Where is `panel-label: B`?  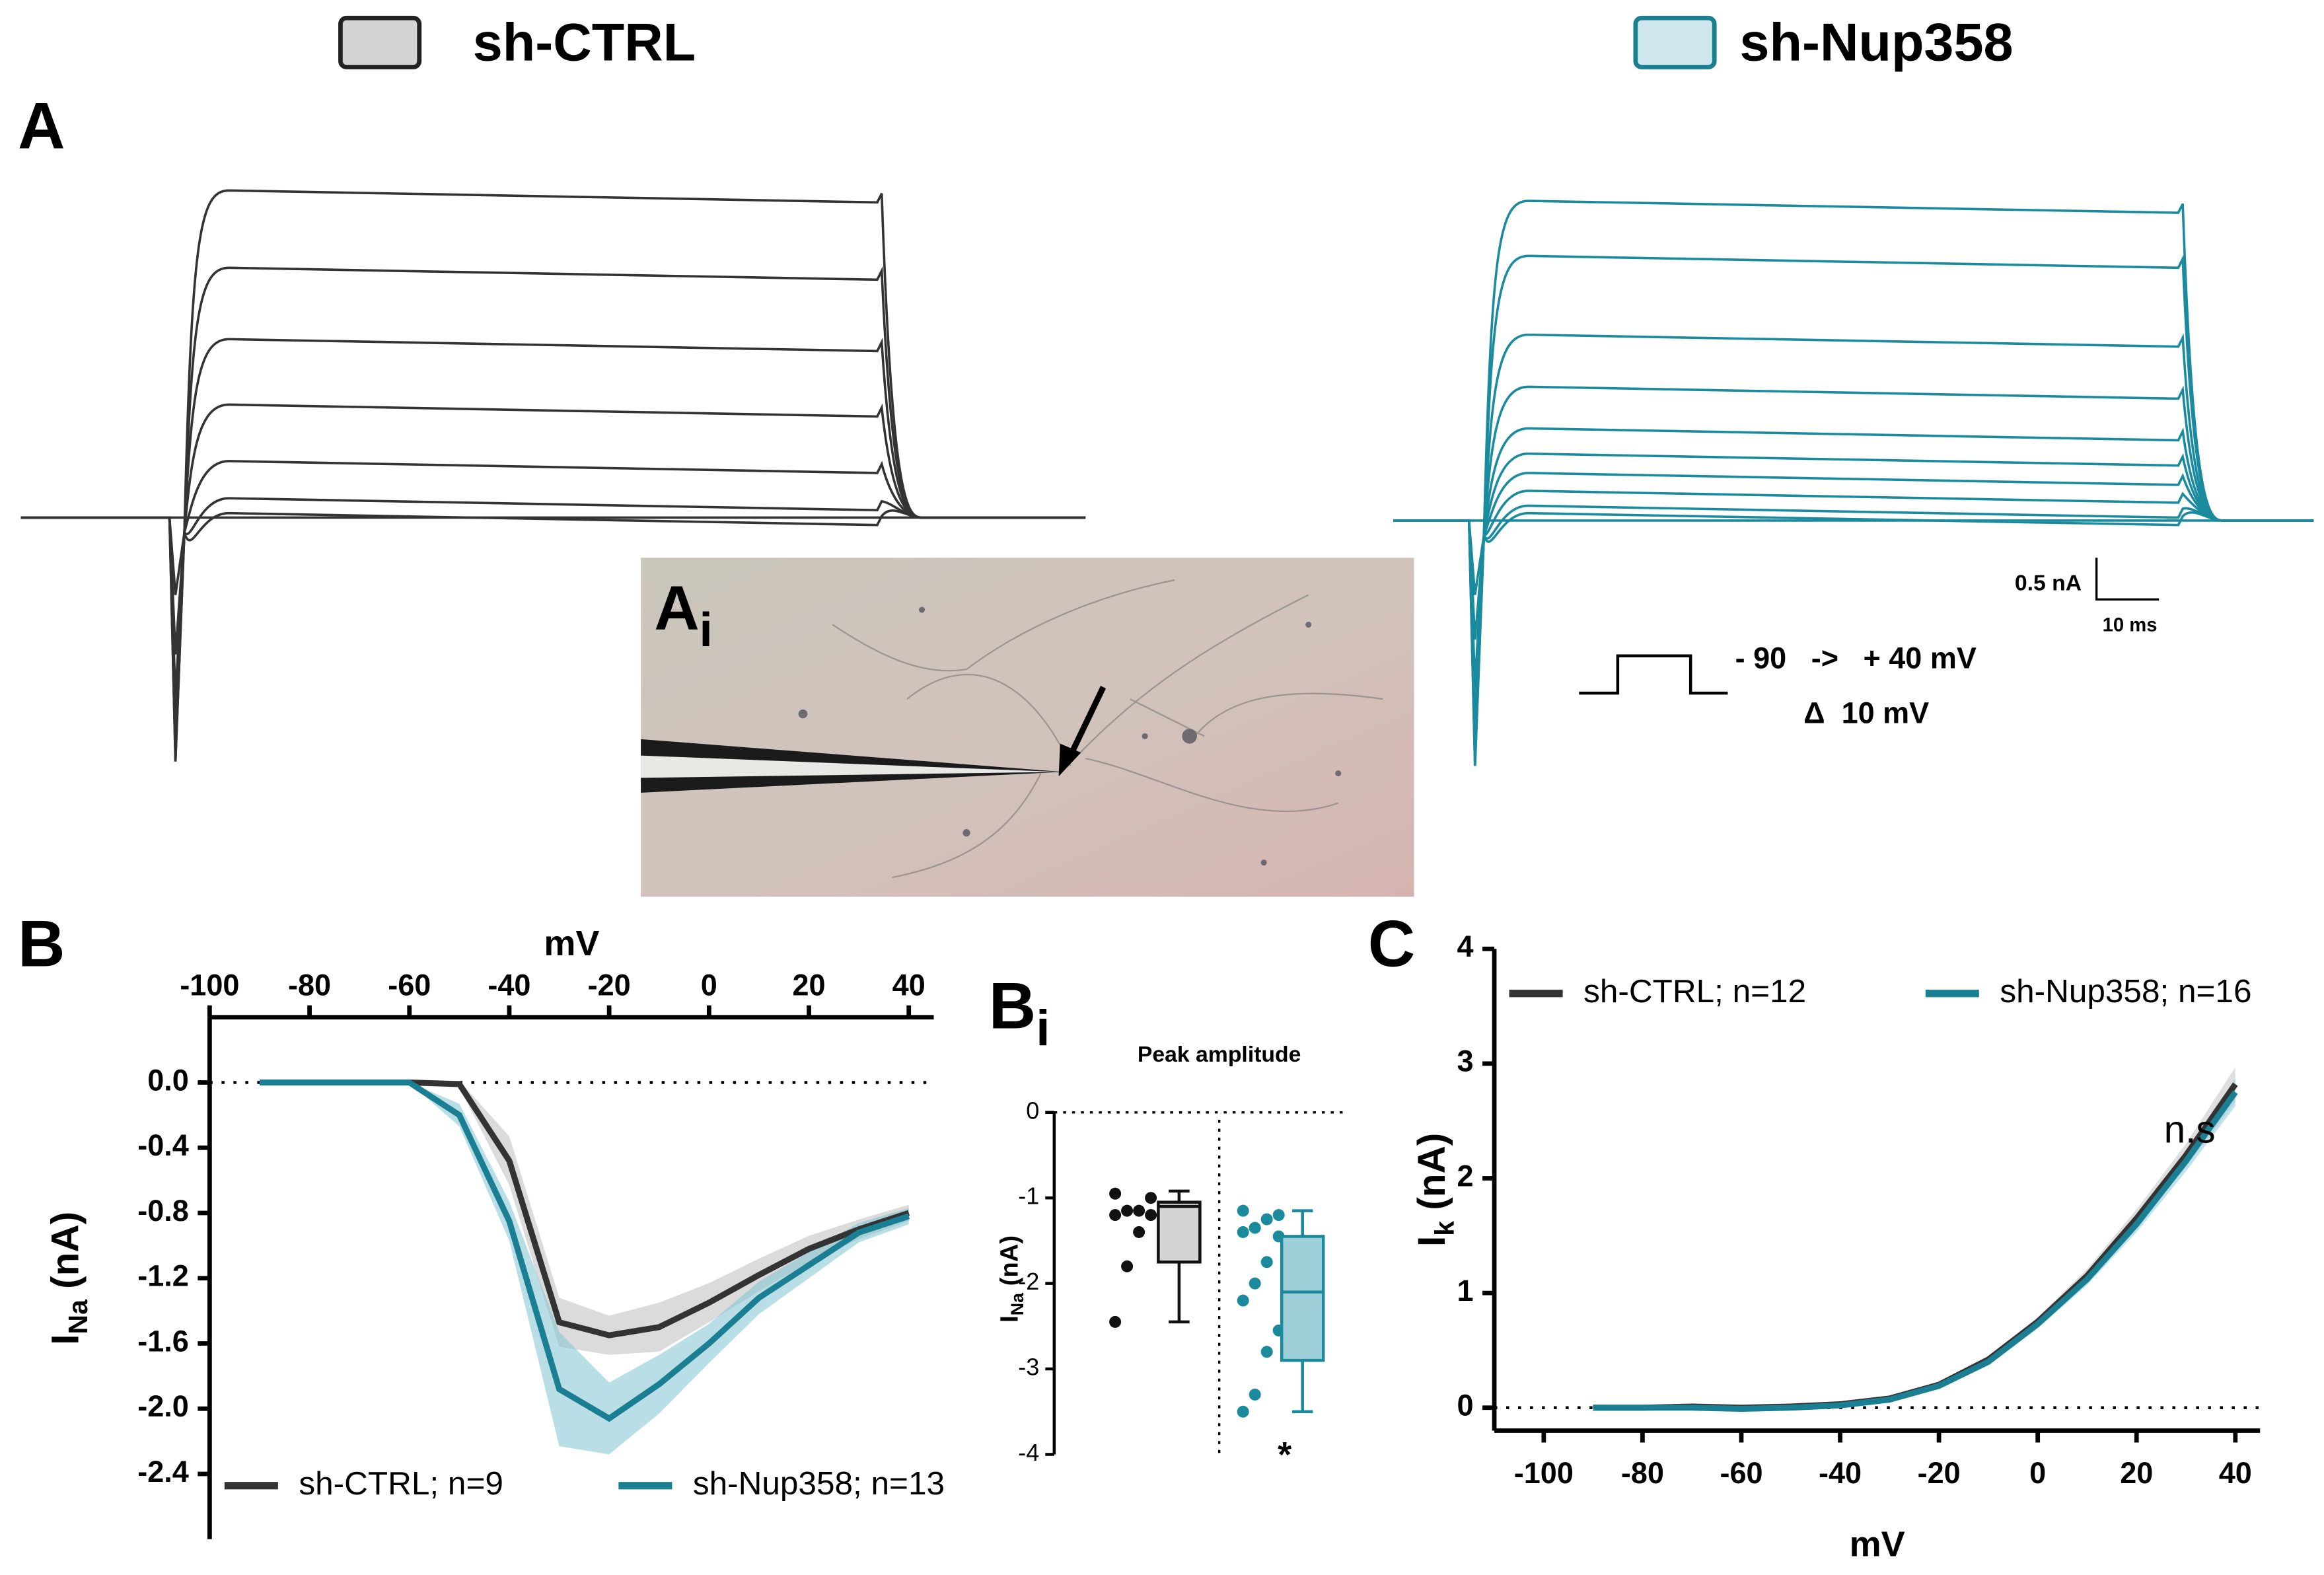
panel-label: B is located at coordinates (41, 943).